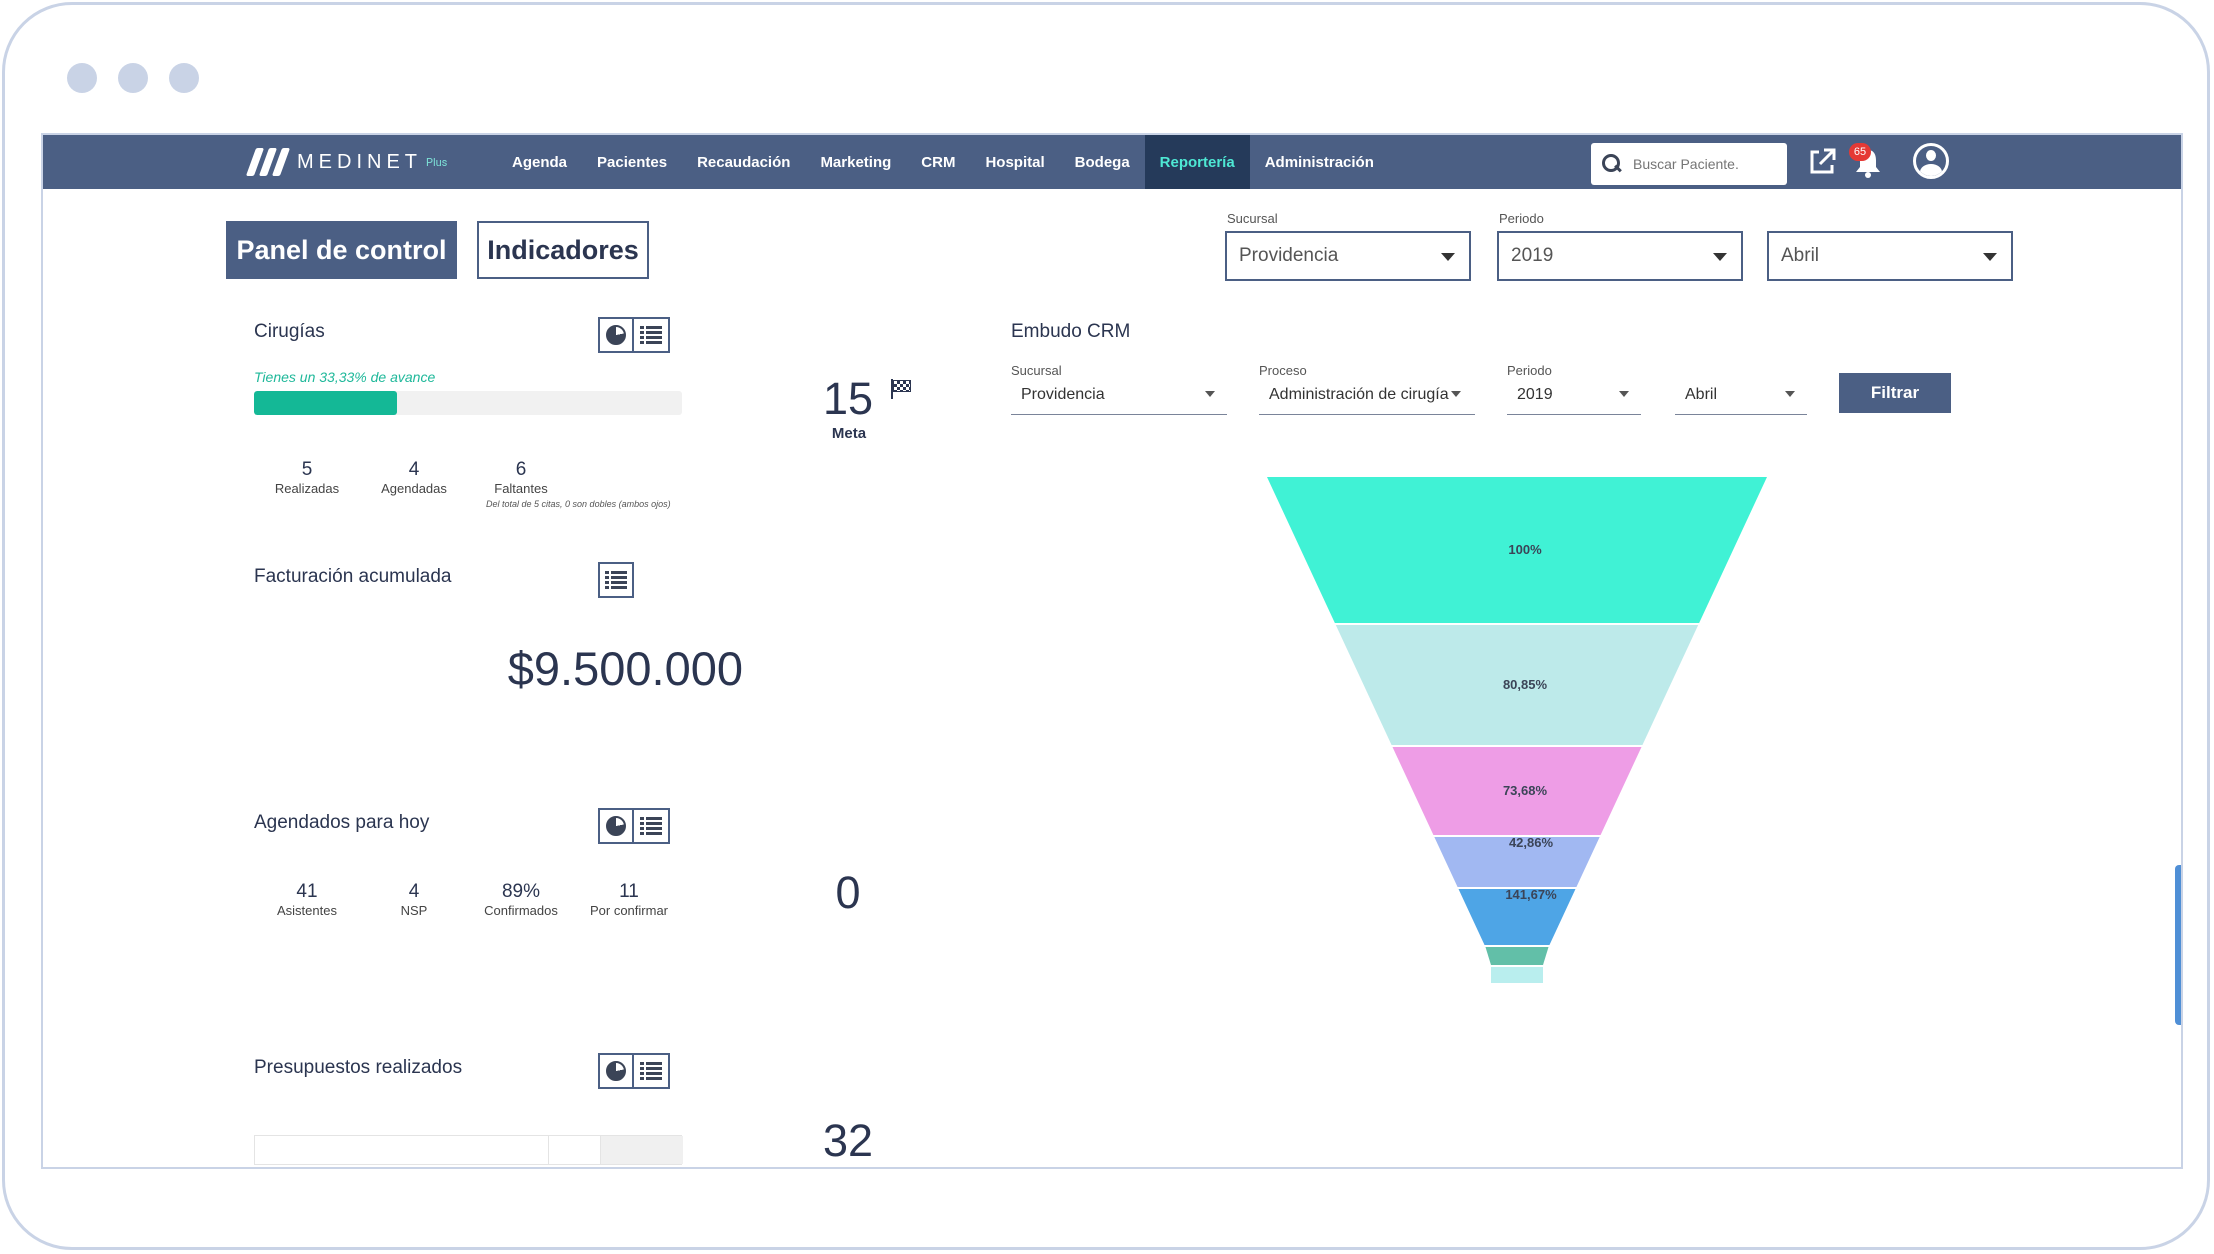 The image size is (2214, 1254). I want to click on search-box, so click(1689, 164).